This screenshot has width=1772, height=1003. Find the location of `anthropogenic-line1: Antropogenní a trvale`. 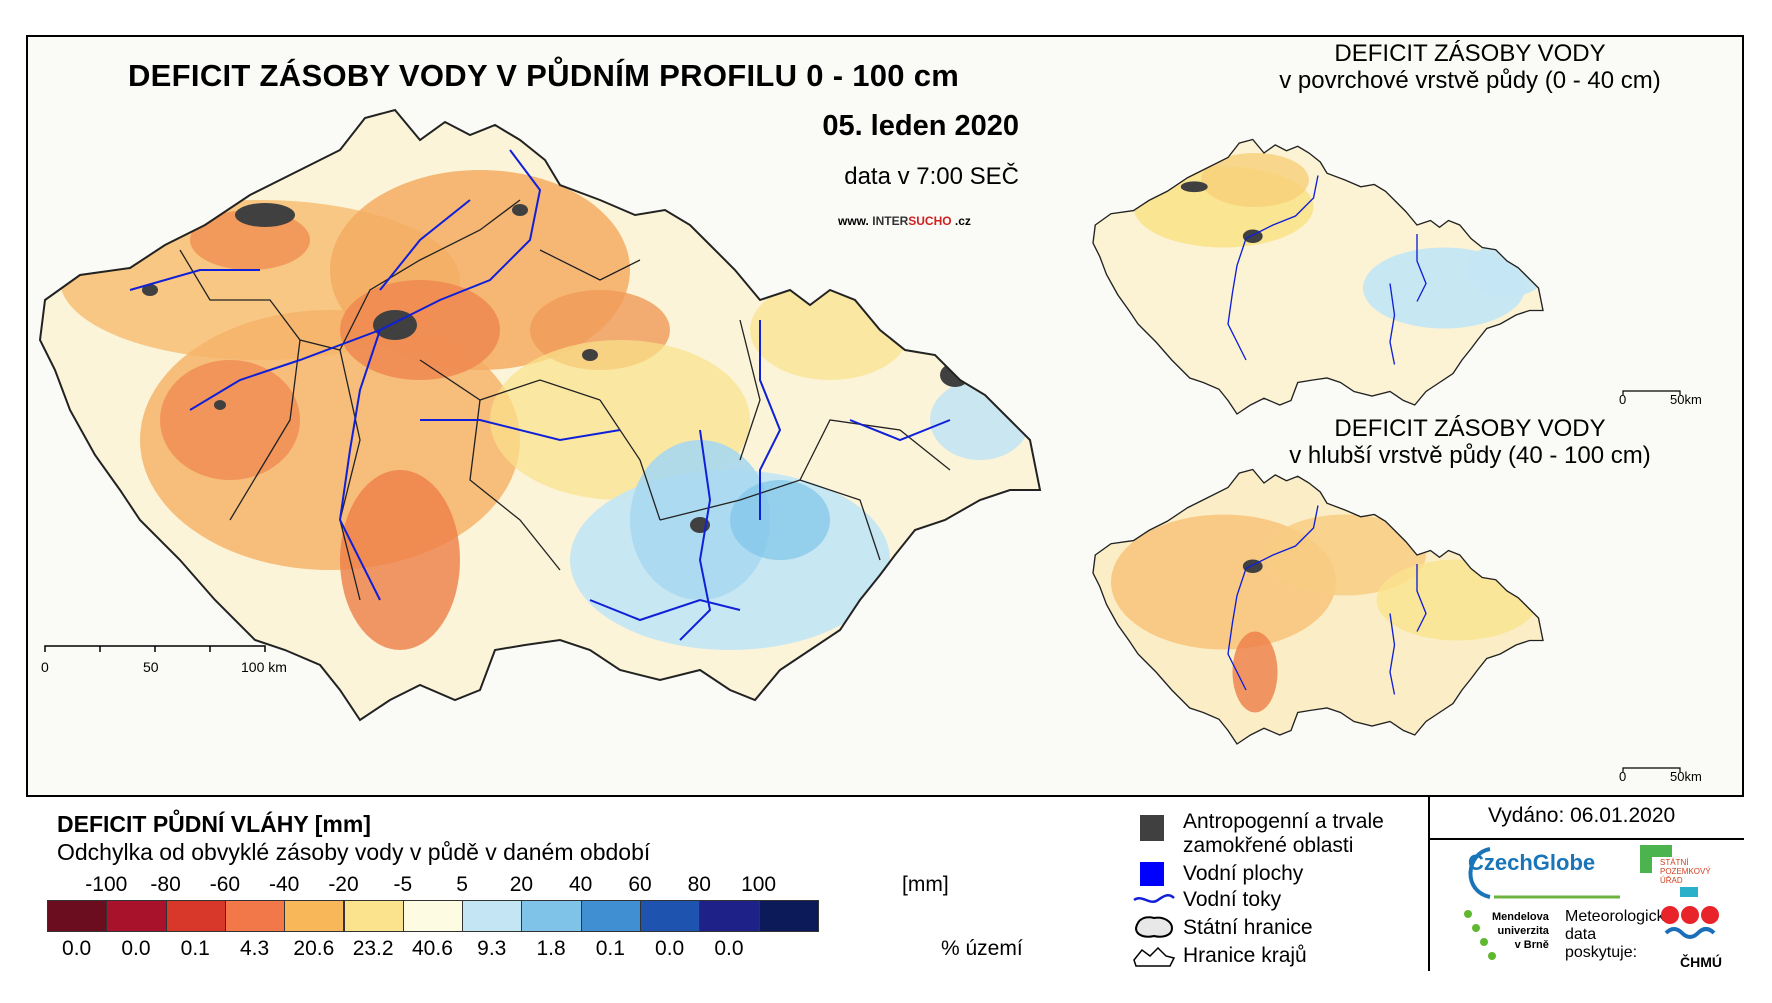

anthropogenic-line1: Antropogenní a trvale is located at coordinates (1283, 821).